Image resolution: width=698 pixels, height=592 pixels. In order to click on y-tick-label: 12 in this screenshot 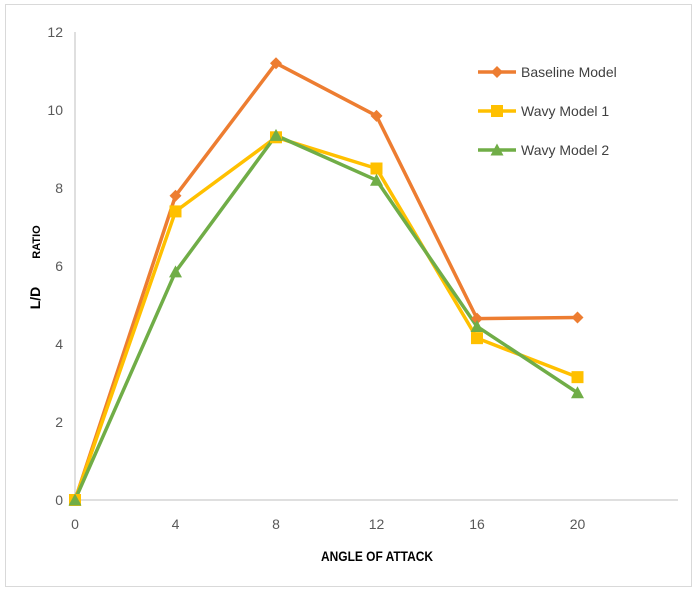, I will do `click(55, 32)`.